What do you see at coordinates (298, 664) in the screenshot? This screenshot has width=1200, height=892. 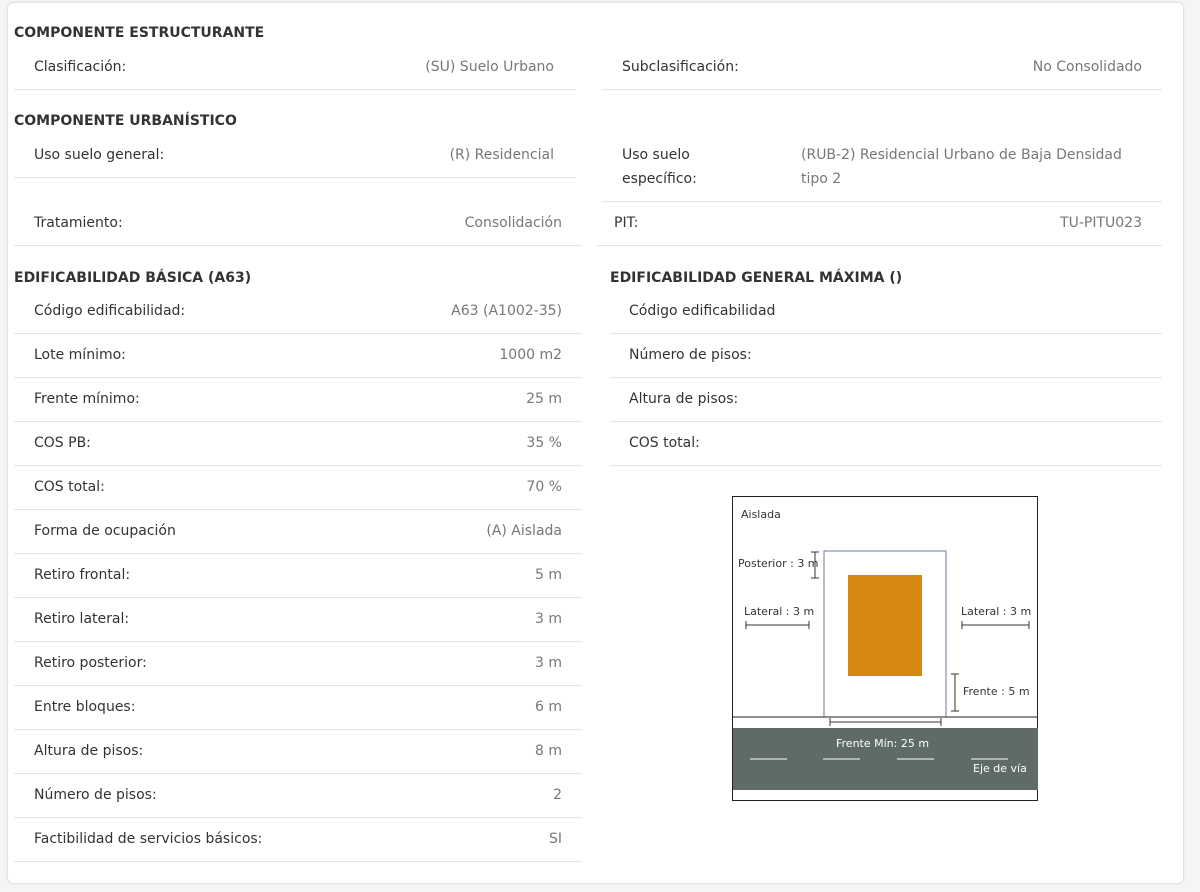 I see `basica-row: Retiro posterior: 3 m` at bounding box center [298, 664].